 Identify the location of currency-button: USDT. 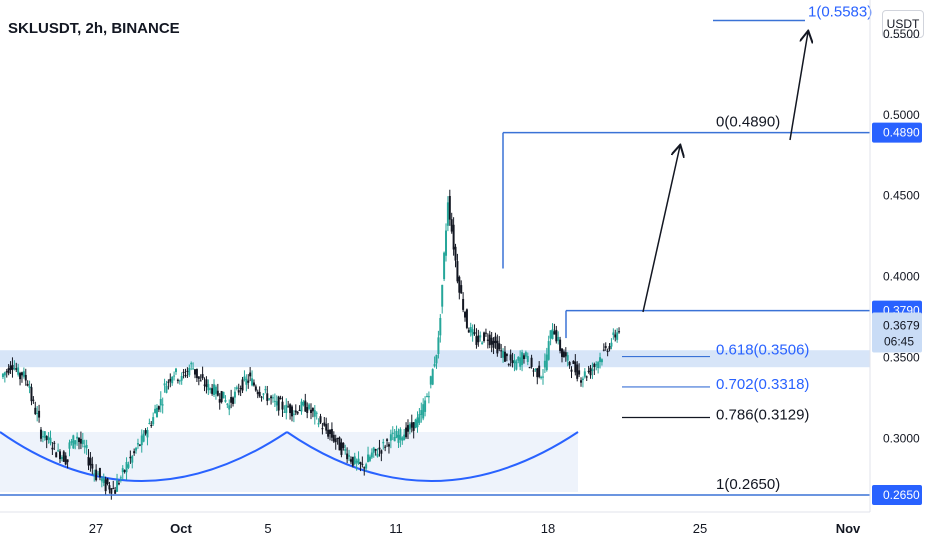
(903, 24).